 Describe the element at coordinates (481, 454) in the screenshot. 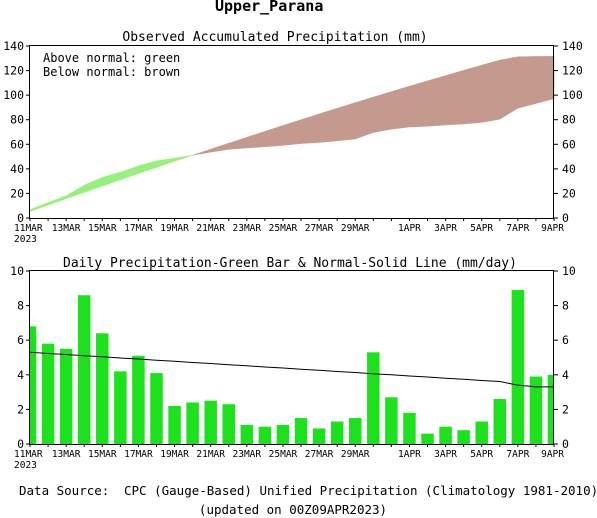

I see `daily-xlabel: 5APR` at that location.